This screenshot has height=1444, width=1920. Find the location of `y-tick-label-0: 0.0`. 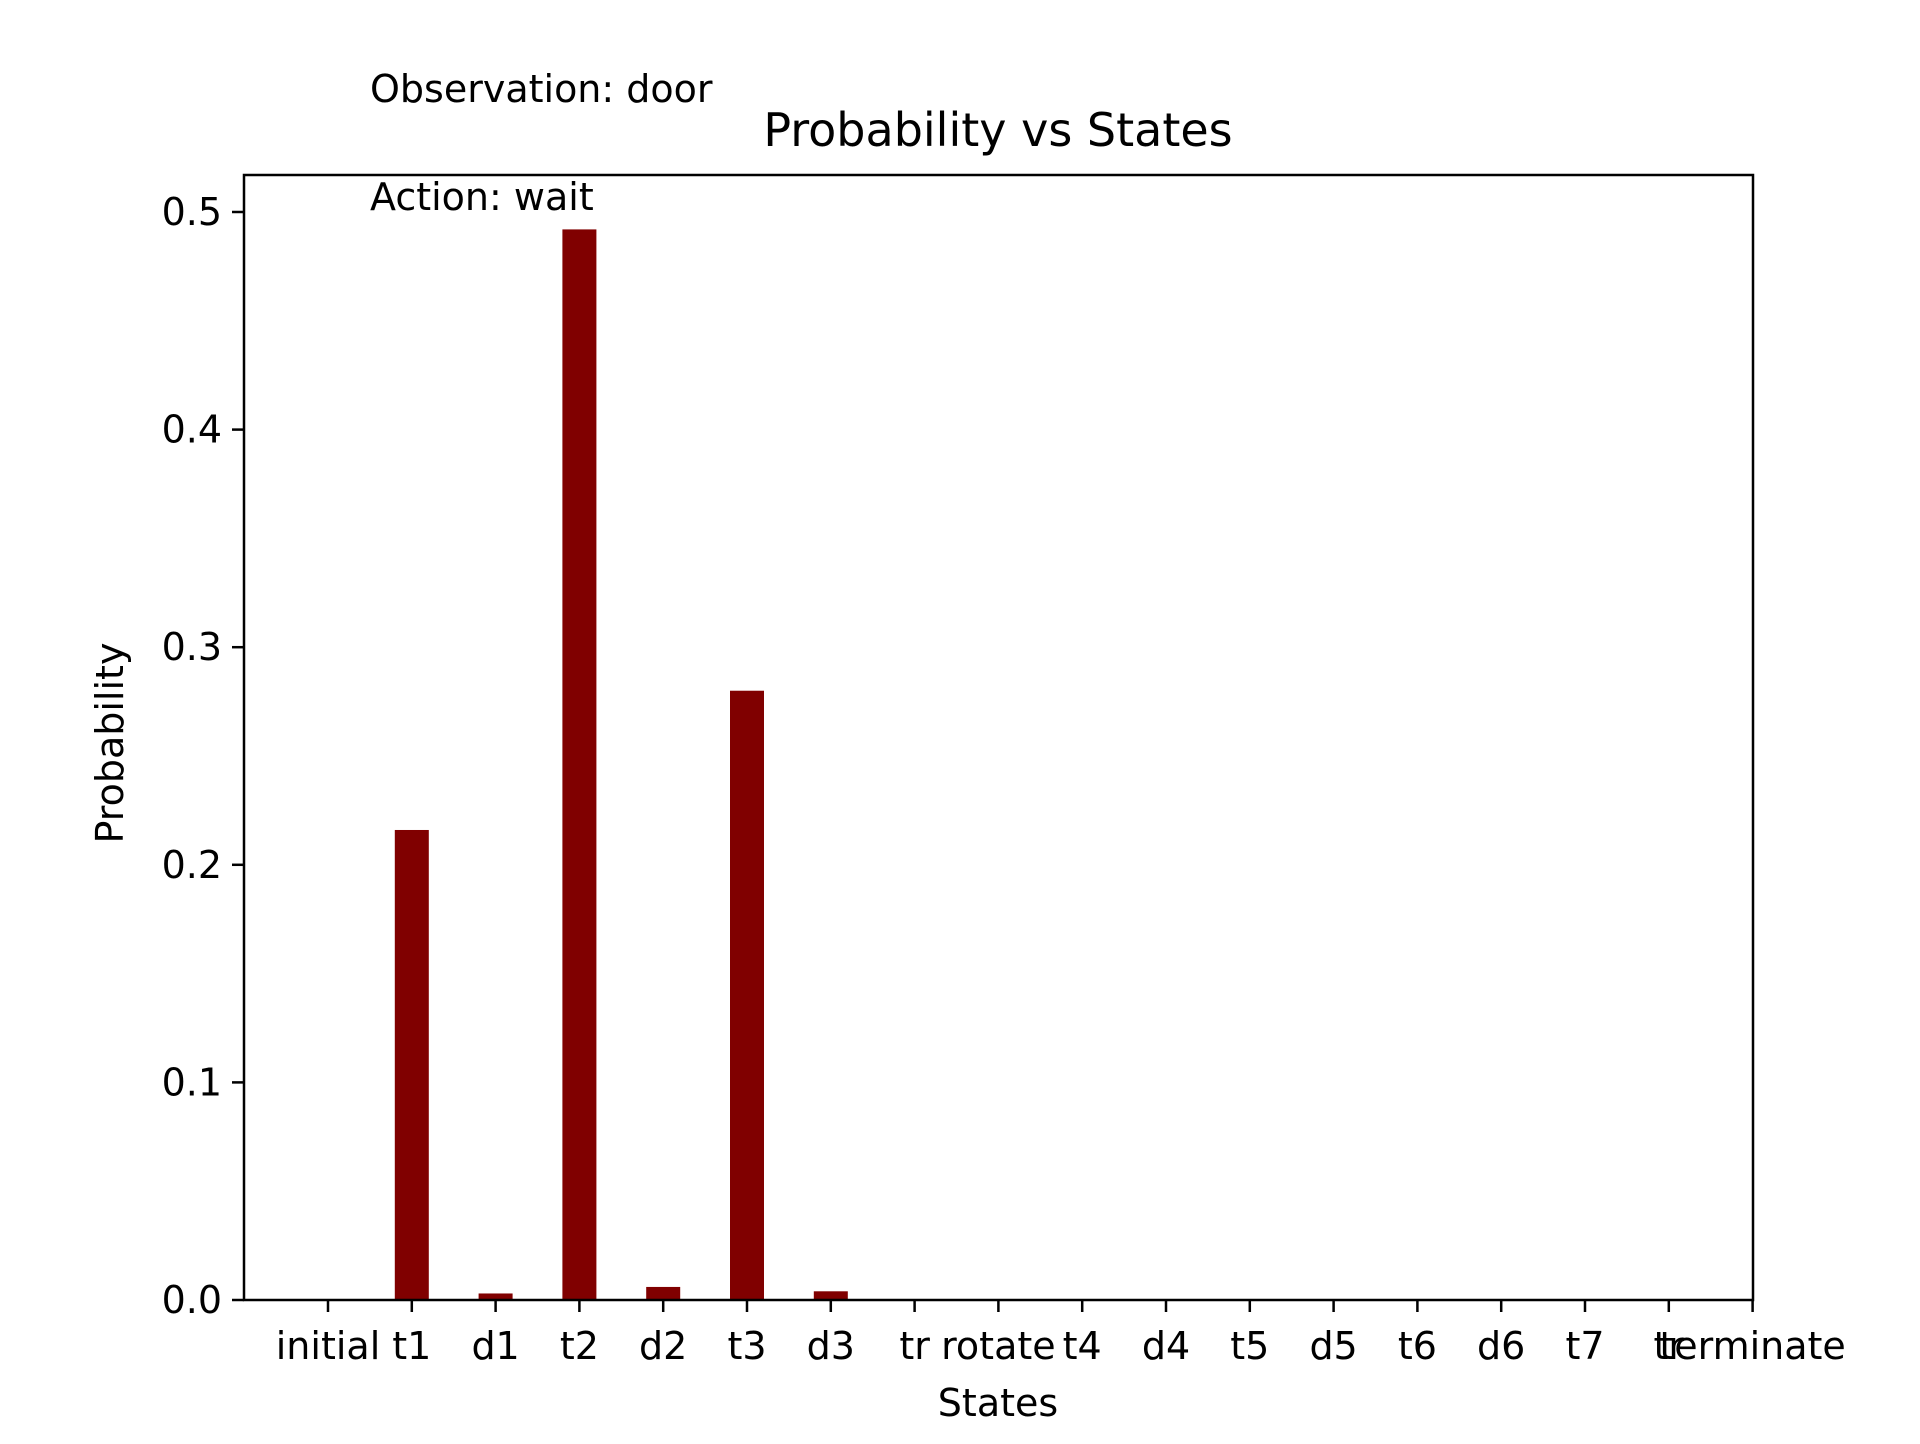

y-tick-label-0: 0.0 is located at coordinates (192, 1300).